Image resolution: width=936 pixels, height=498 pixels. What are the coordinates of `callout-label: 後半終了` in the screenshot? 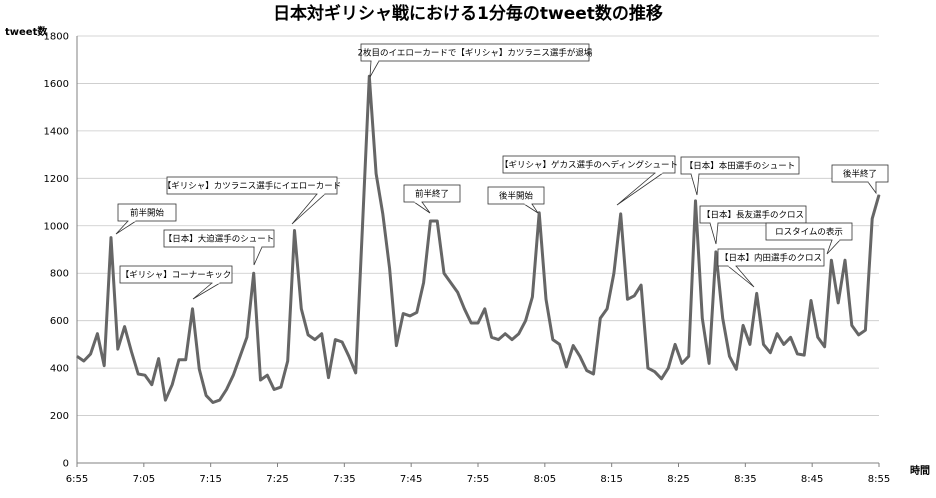 It's located at (860, 174).